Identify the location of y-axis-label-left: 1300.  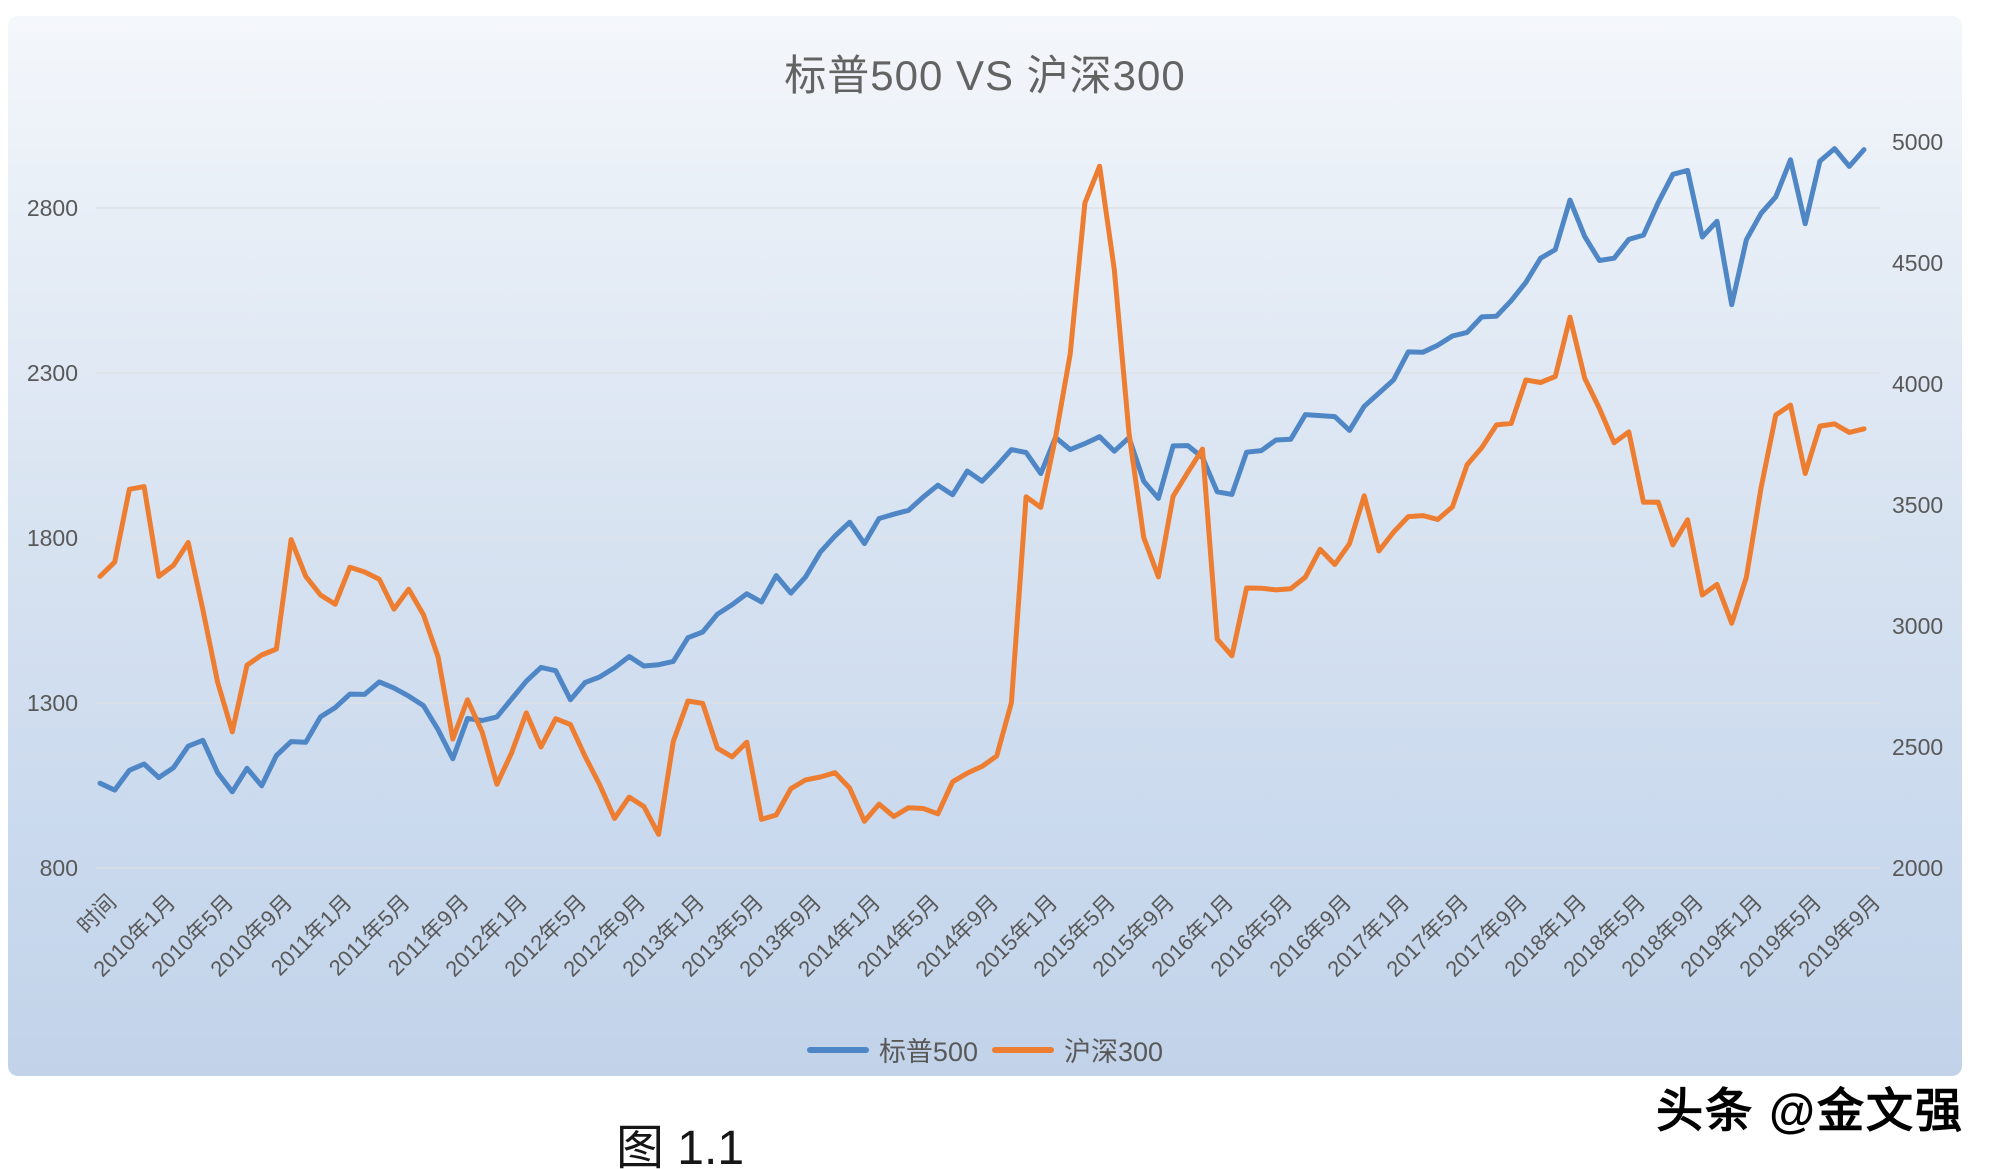
(52, 703).